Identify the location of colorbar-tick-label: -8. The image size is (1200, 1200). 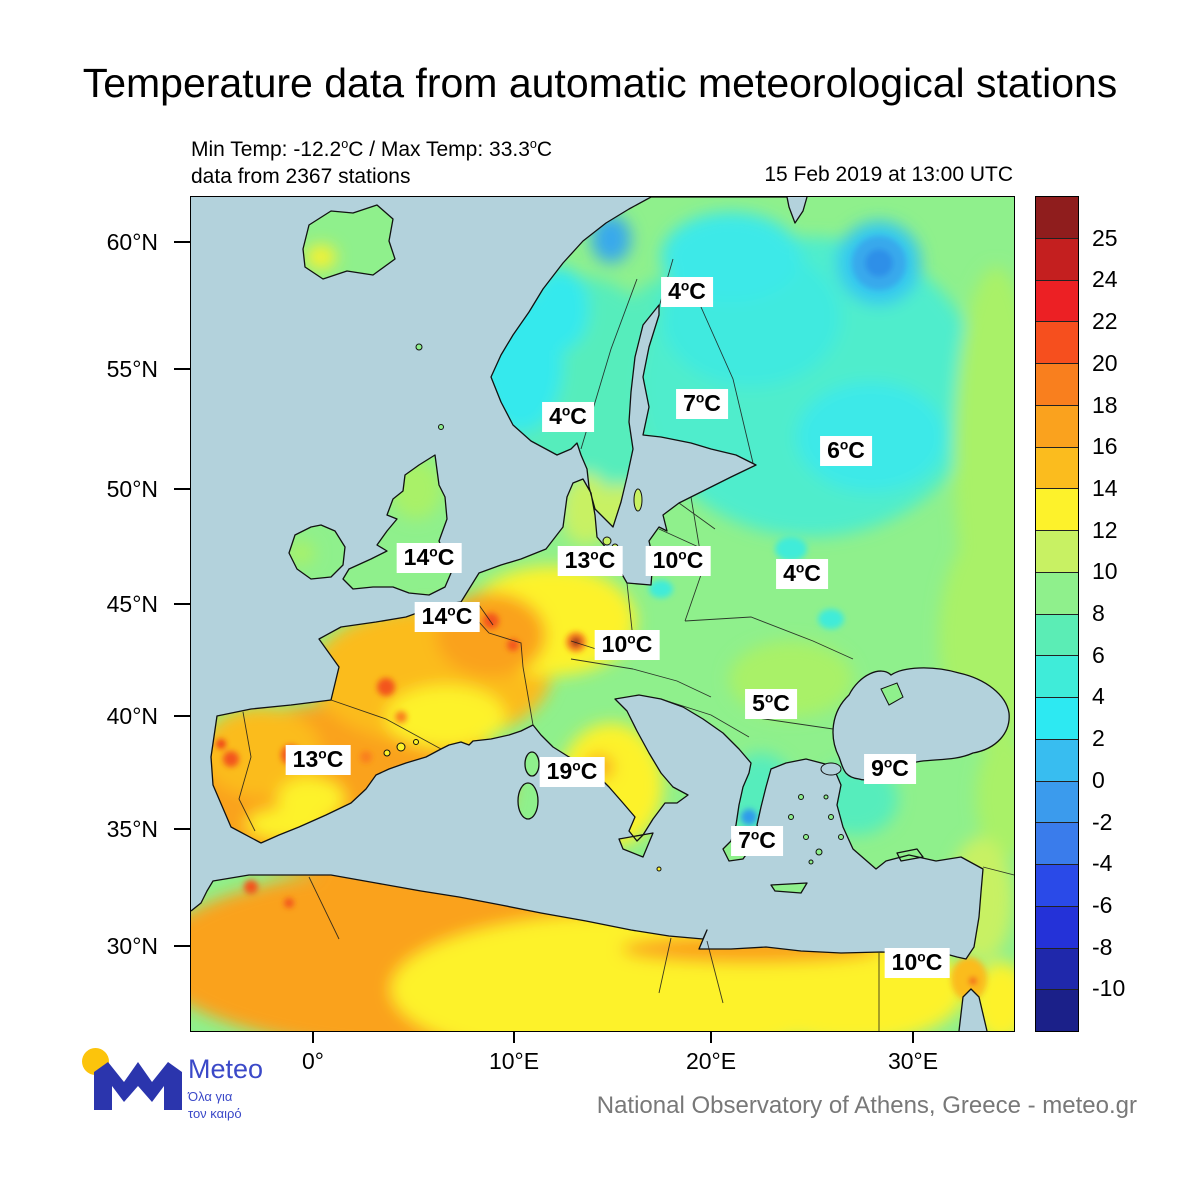
(1102, 946).